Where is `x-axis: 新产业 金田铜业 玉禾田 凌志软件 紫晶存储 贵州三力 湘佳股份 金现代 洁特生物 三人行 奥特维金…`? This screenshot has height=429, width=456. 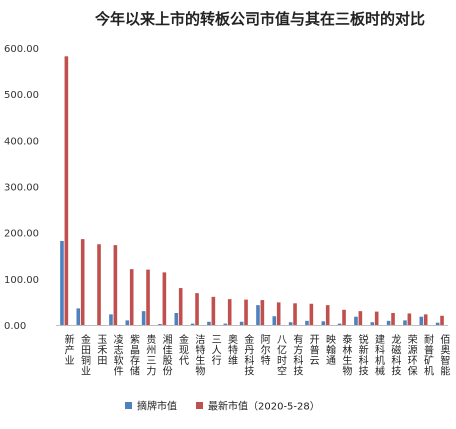
x-axis: 新产业 金田铜业 玉禾田 凌志软件 紫晶存储 贵州三力 湘佳股份 金现代 洁特生物 三人行 奥特维金… is located at coordinates (253, 351).